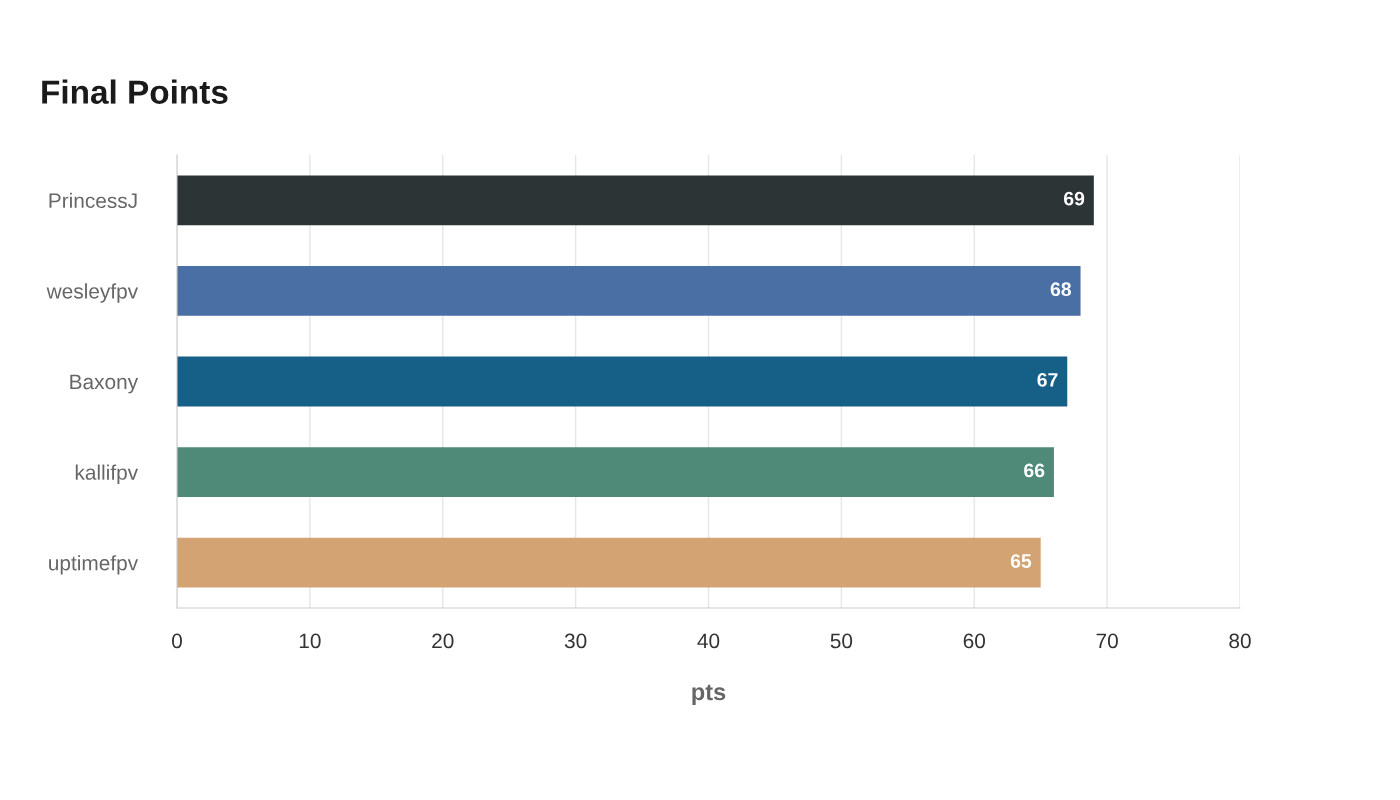 This screenshot has height=800, width=1400. Describe the element at coordinates (1074, 198) in the screenshot. I see `data-label: 69` at that location.